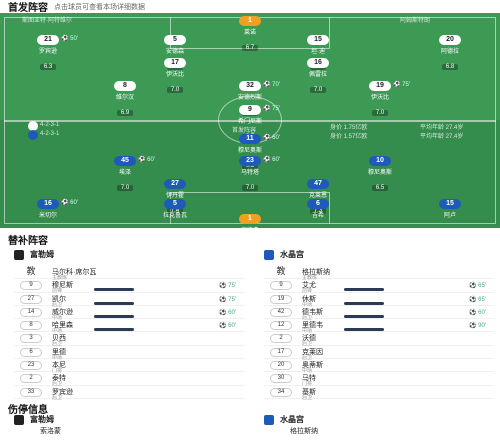 Image resolution: width=500 pixels, height=440 pixels. What do you see at coordinates (379, 313) in the screenshot?
I see `sub-player-row: 42 德韦斯 后卫 ⚽ 60'` at bounding box center [379, 313].